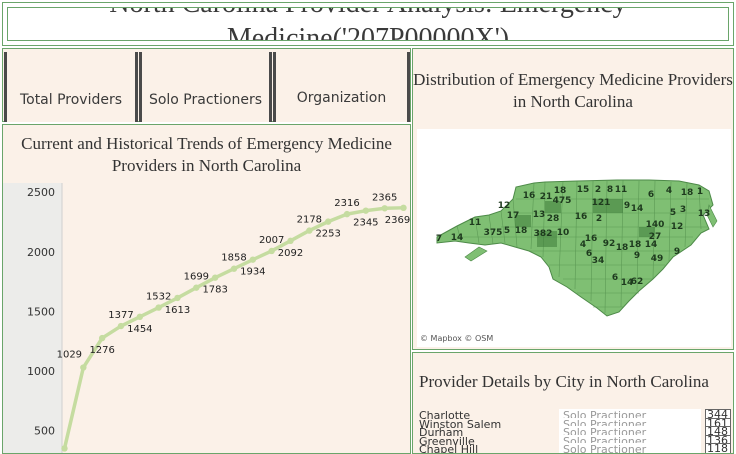 This screenshot has width=736, height=454. What do you see at coordinates (630, 448) in the screenshot?
I see `provider-type: Solo Practioner` at bounding box center [630, 448].